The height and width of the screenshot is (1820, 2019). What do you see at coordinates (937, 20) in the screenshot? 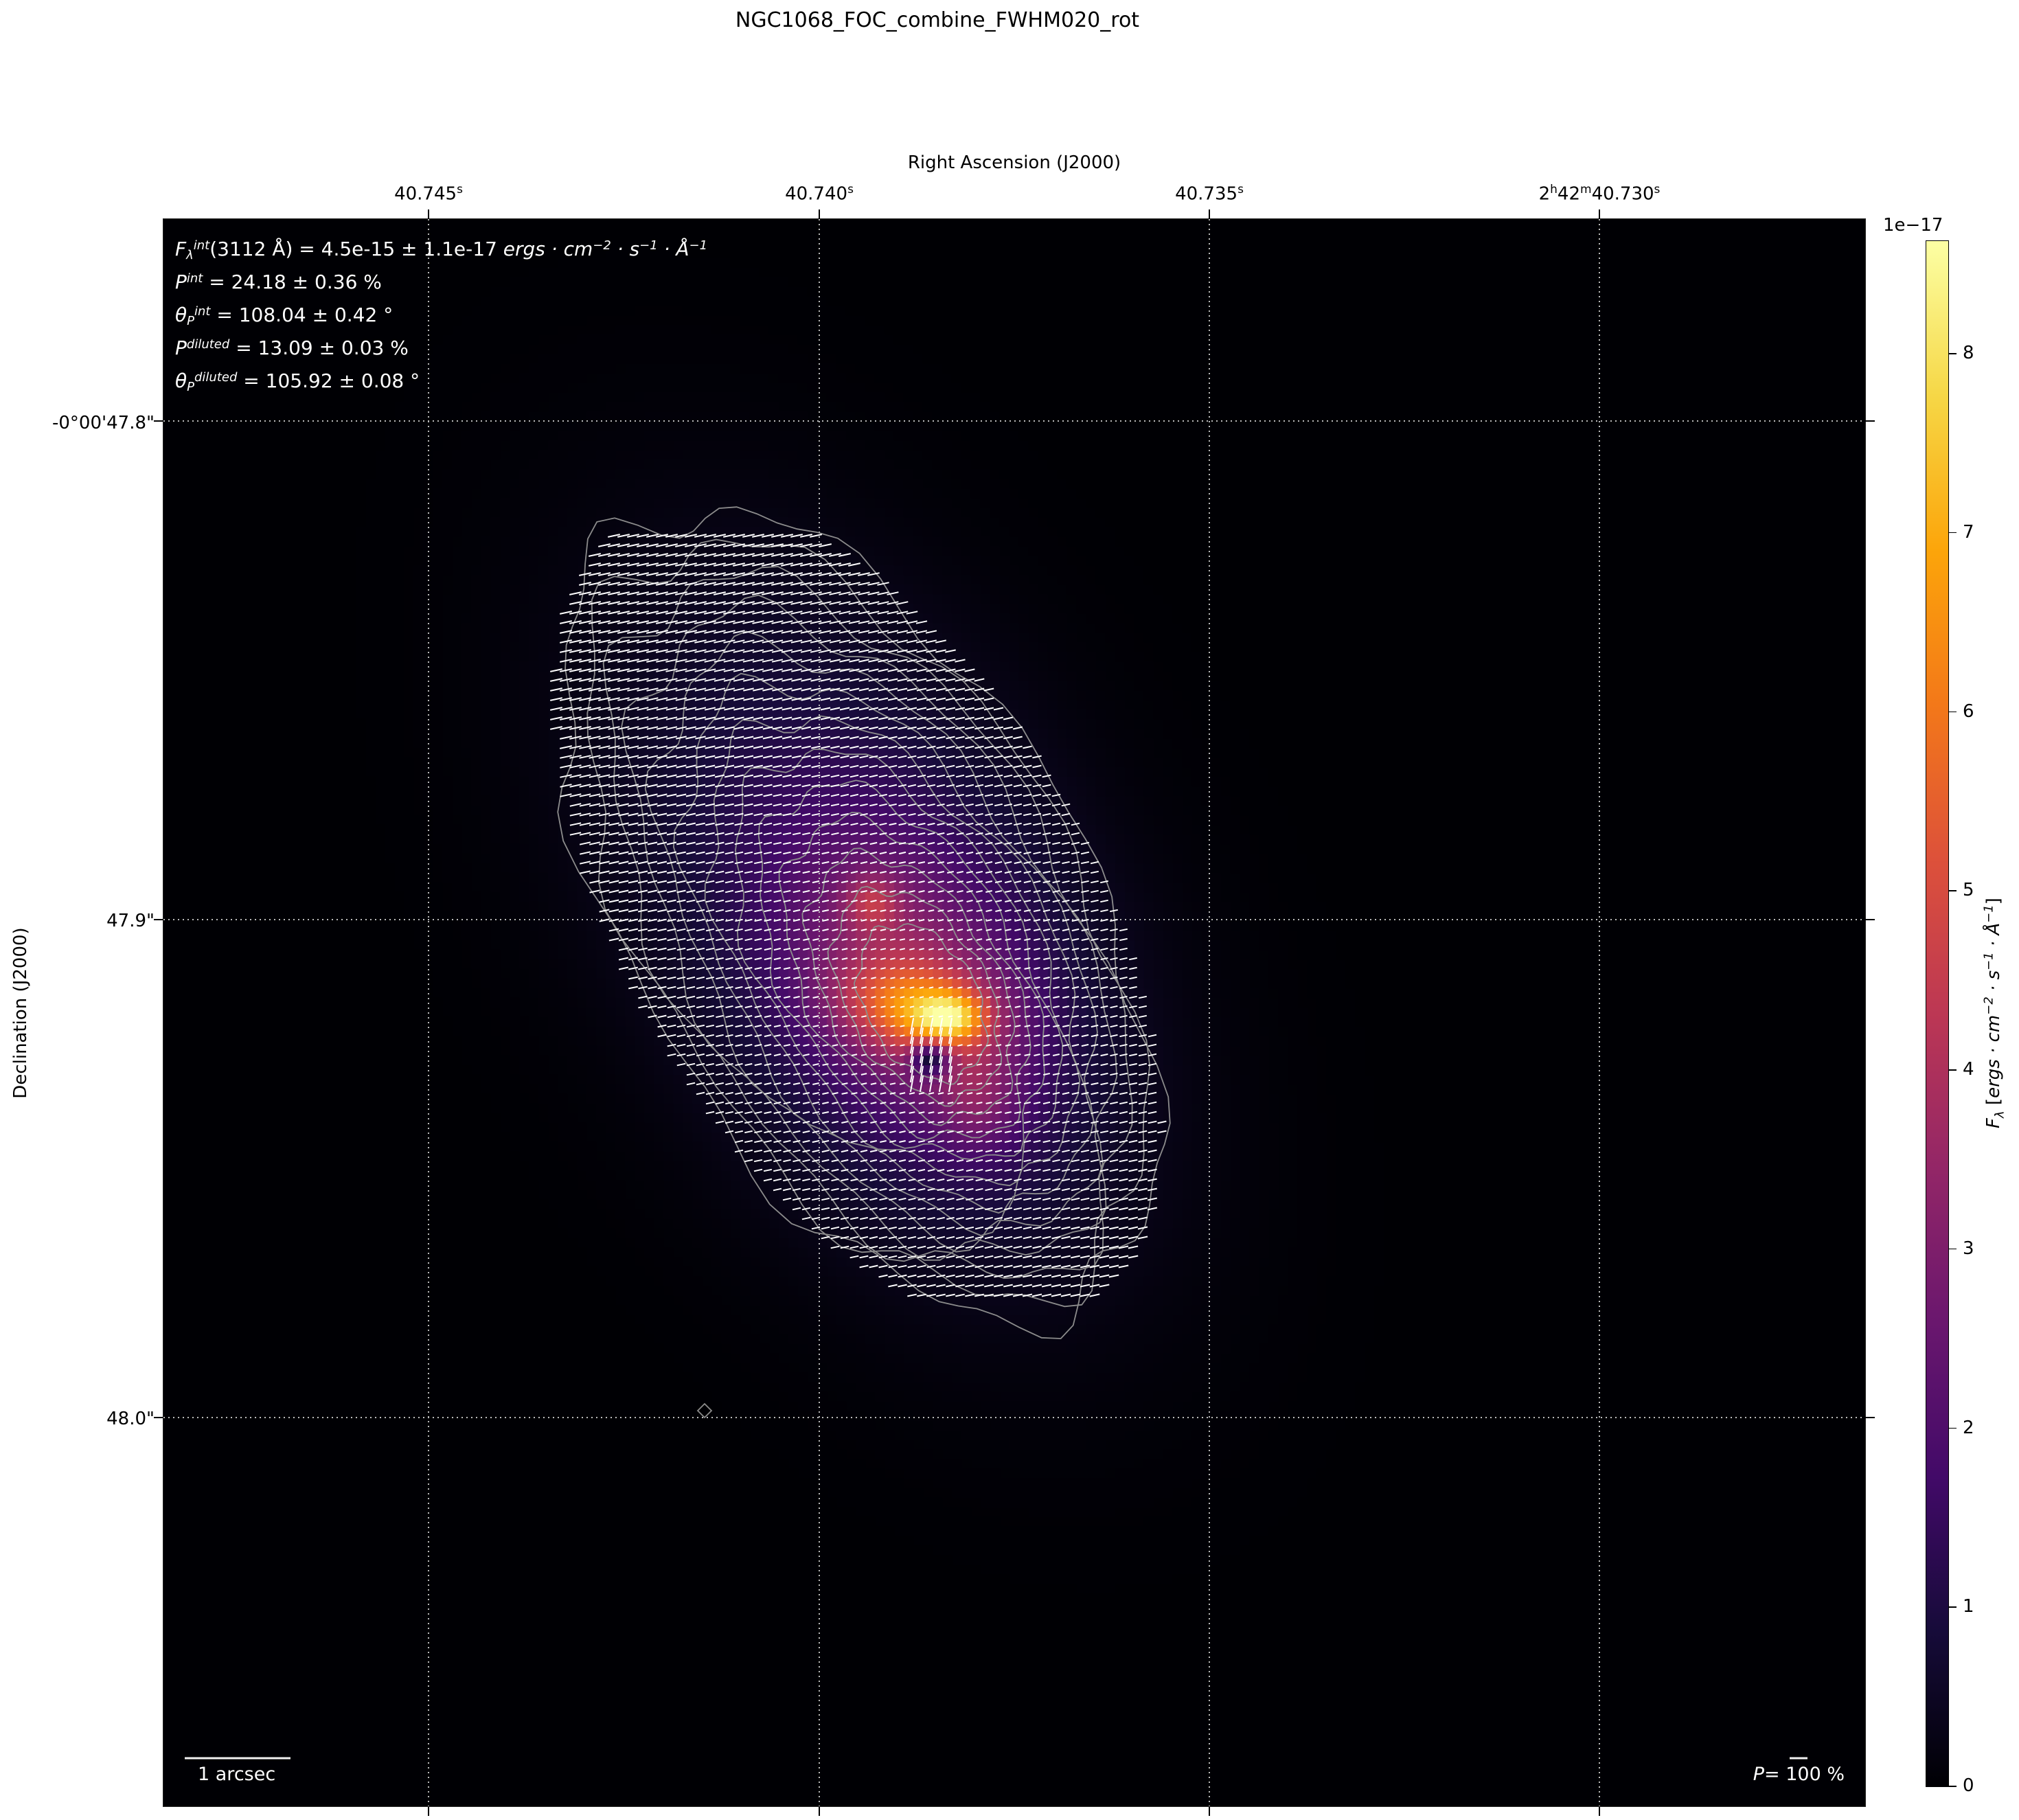
I see `figure-title: NGC1068_FOC_combine_FWHM020_rot` at bounding box center [937, 20].